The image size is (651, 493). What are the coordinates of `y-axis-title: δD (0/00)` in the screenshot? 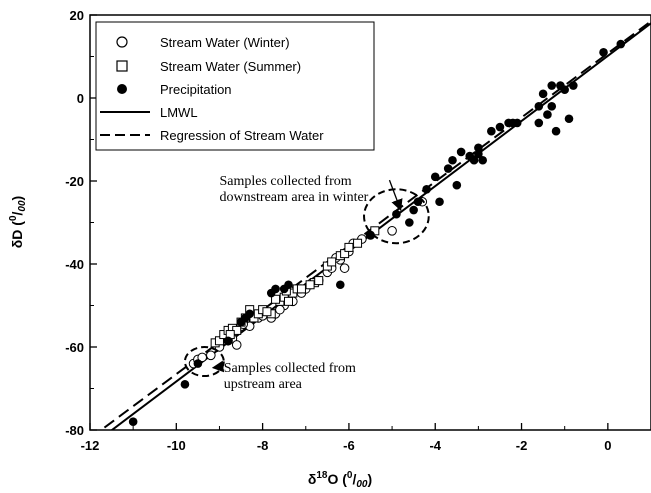 It's located at (18, 222).